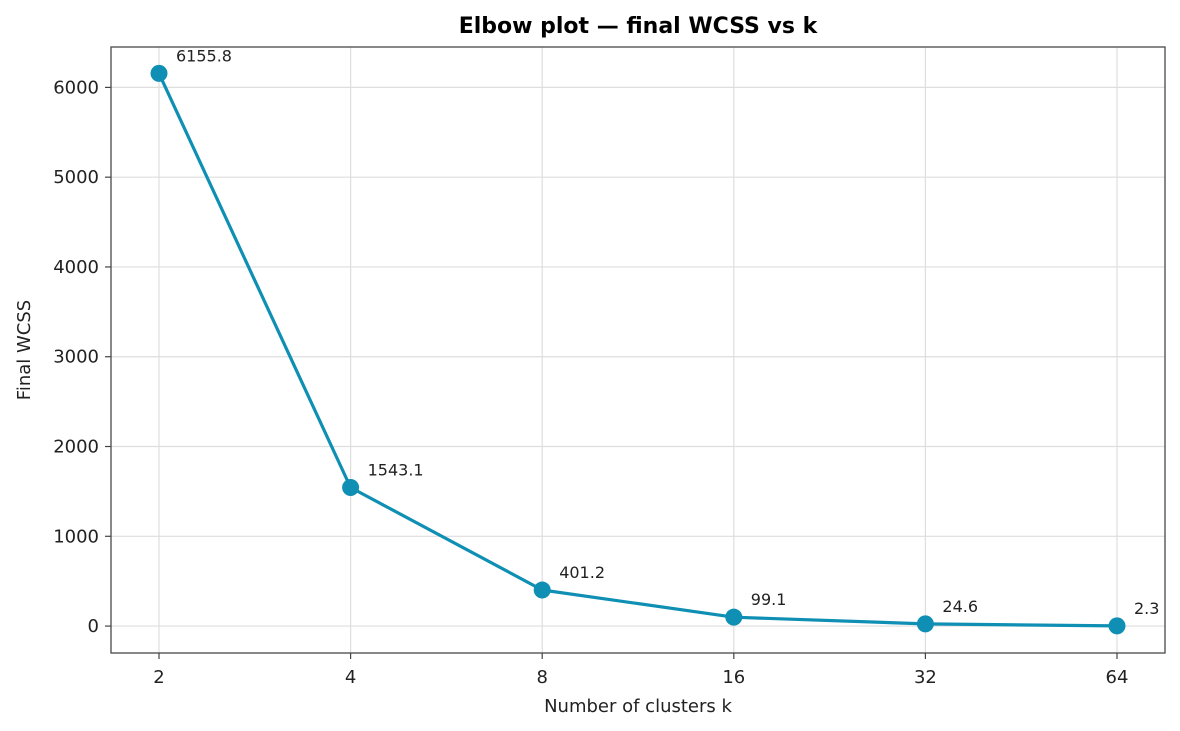  I want to click on y-tick-label: 3000, so click(76, 357).